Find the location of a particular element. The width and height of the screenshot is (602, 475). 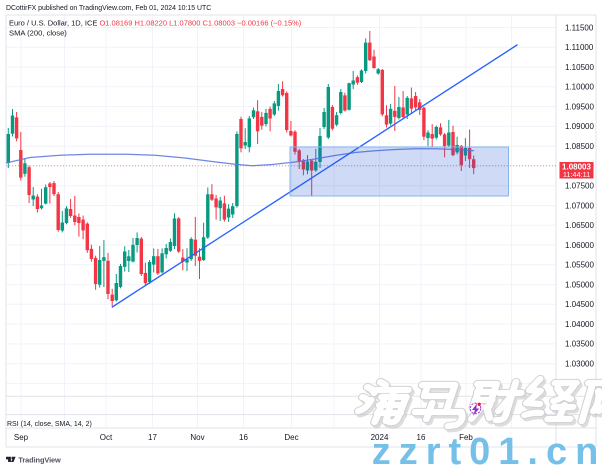

svg-text: 1.06000 is located at coordinates (579, 245).